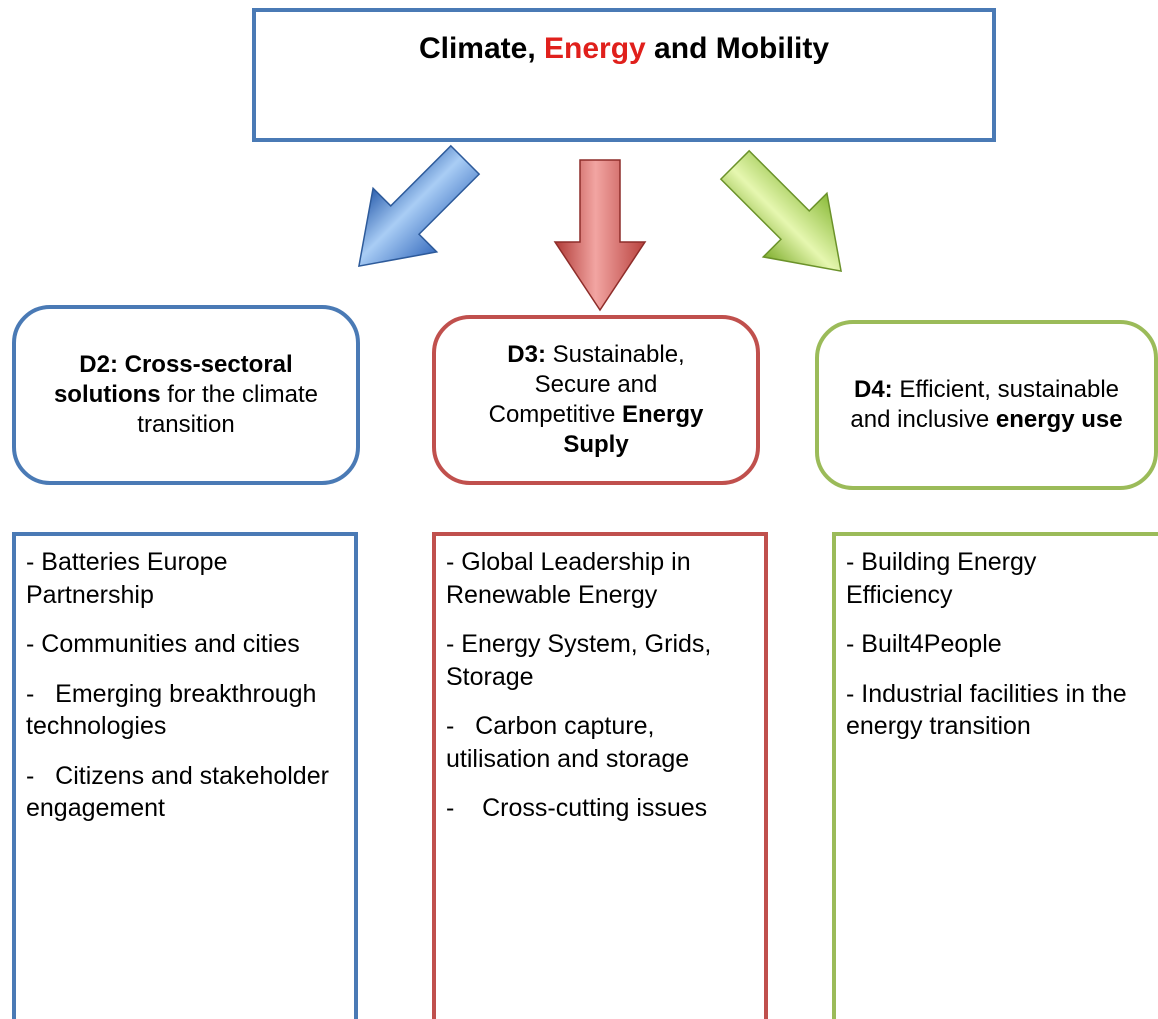  I want to click on text-run: for the climate transition, so click(228, 409).